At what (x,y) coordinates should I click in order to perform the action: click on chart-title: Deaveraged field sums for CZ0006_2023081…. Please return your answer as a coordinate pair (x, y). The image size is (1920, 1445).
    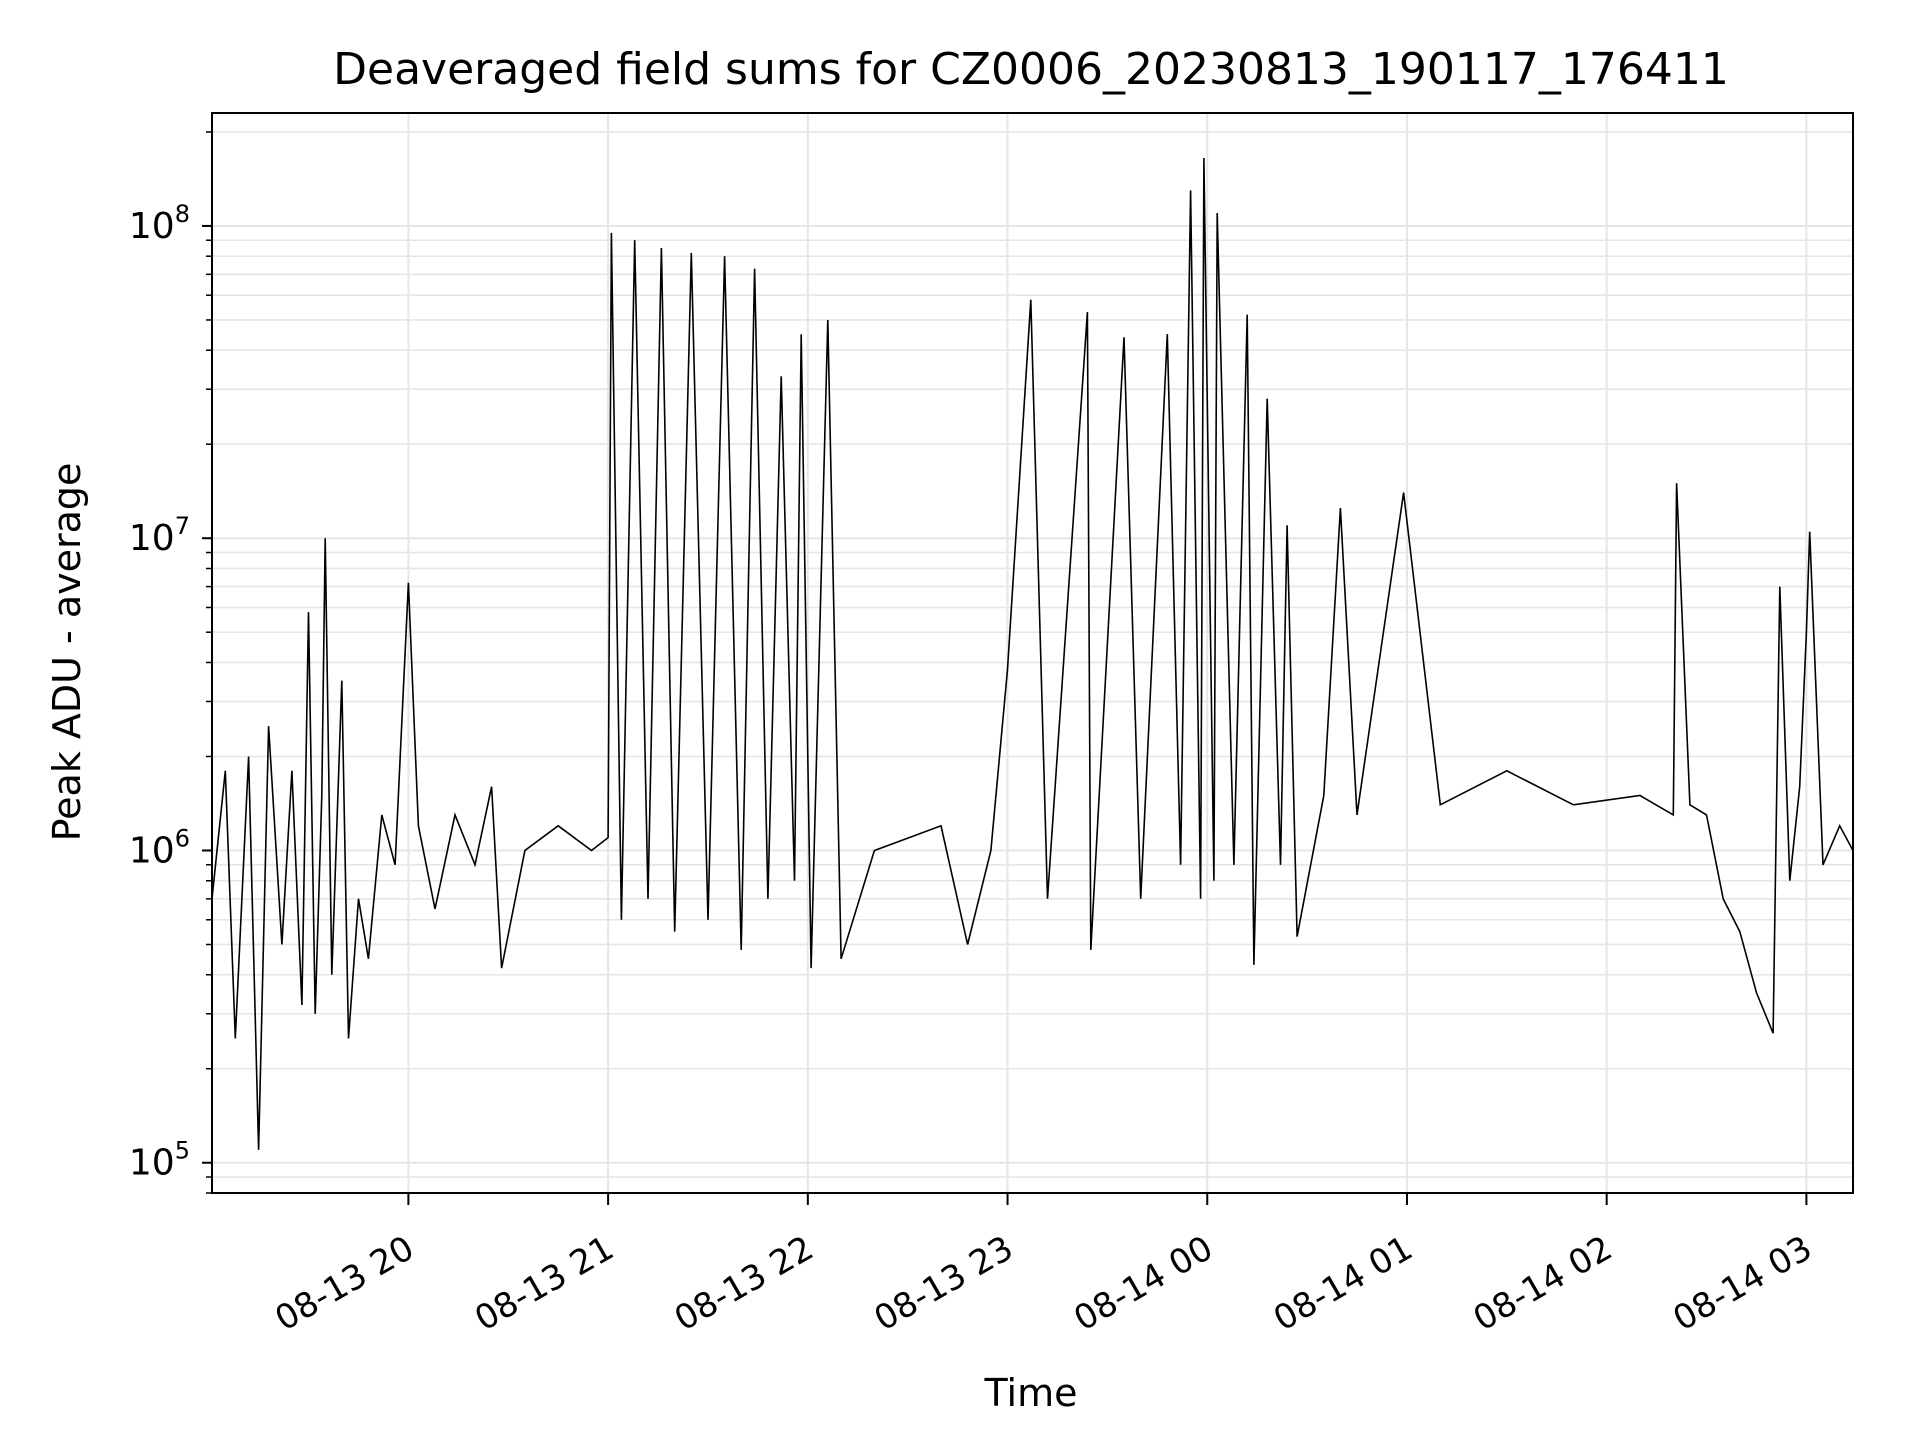
    Looking at the image, I should click on (1031, 69).